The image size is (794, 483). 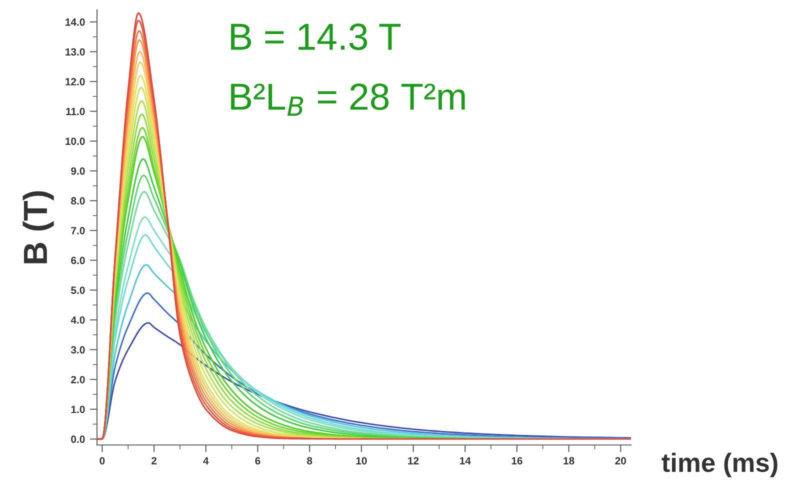 What do you see at coordinates (77, 350) in the screenshot?
I see `y-tick-label: 3.0` at bounding box center [77, 350].